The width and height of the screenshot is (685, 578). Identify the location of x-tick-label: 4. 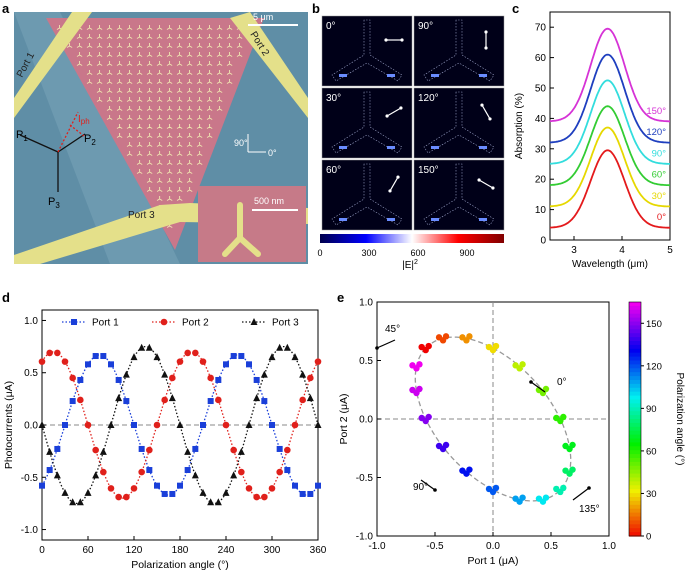
(622, 250).